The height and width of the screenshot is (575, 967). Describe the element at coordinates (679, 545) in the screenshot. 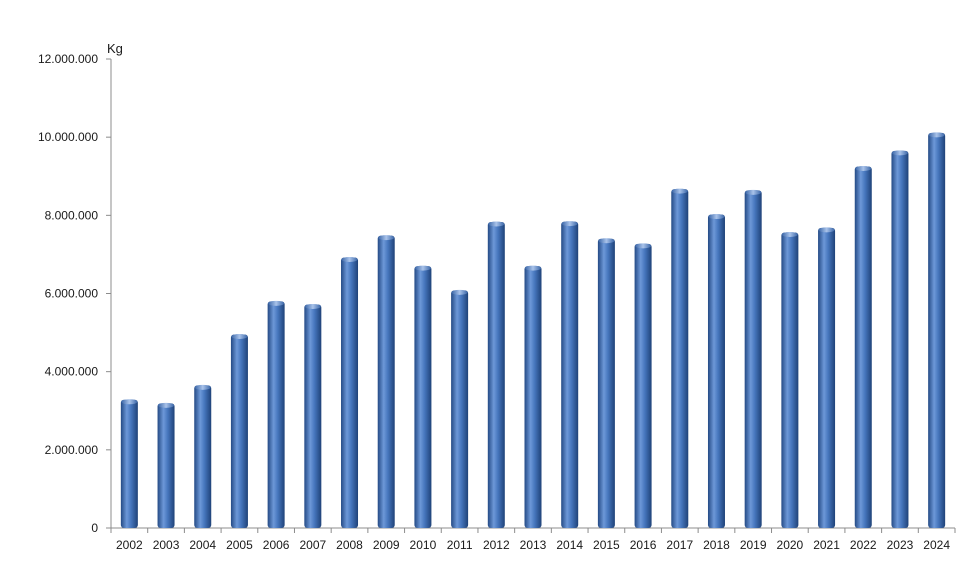

I see `x-tick-label: 2017` at that location.